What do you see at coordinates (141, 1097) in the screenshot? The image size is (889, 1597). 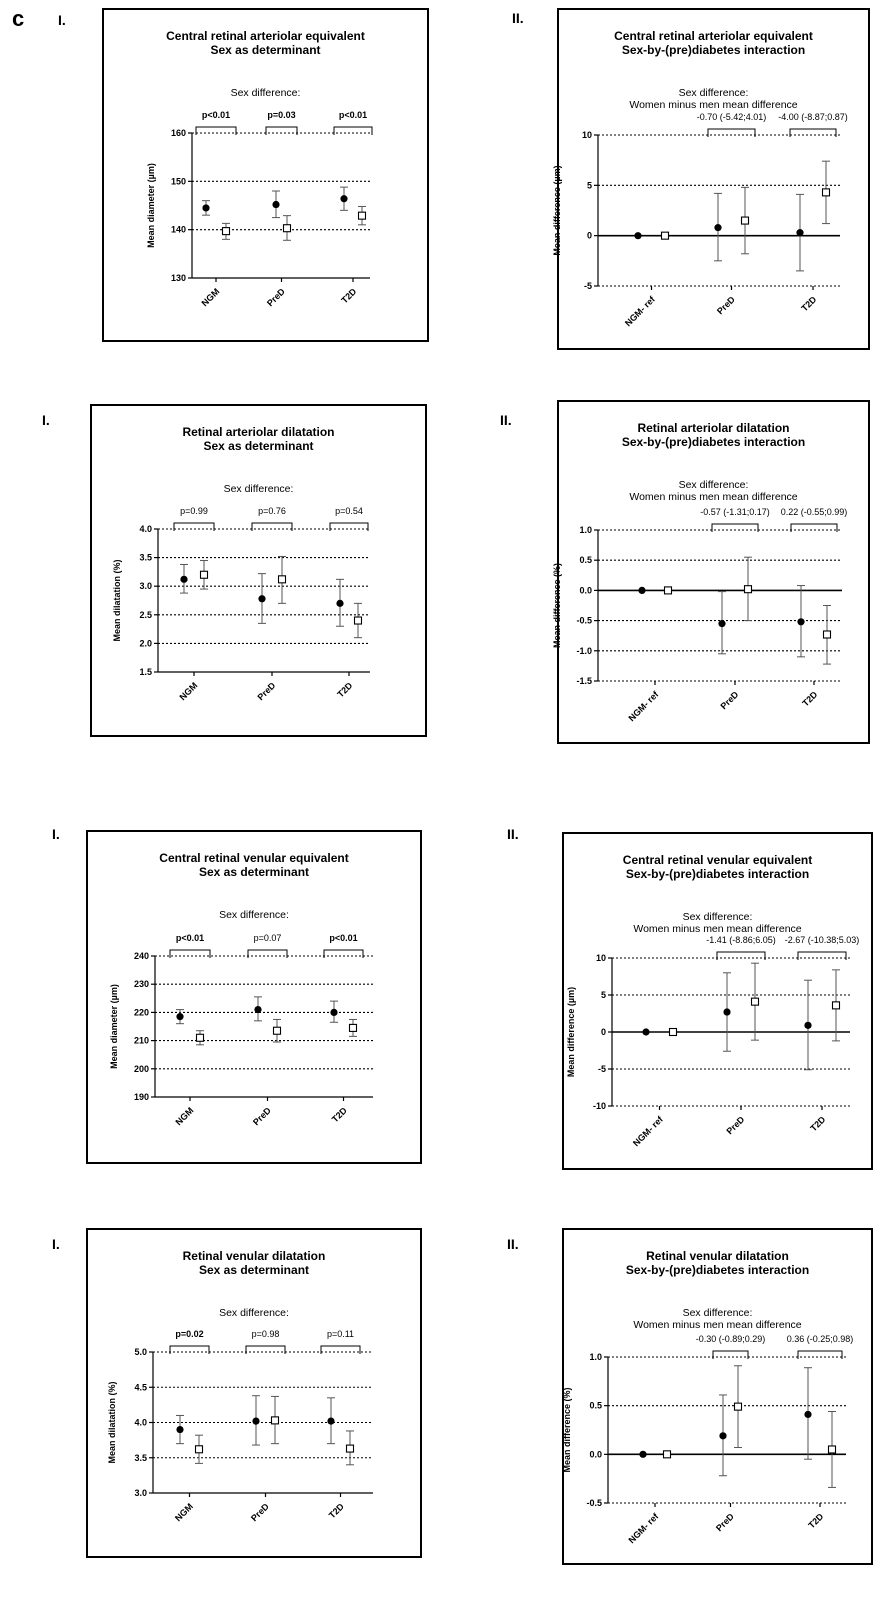 I see `y-tick-label: 190` at bounding box center [141, 1097].